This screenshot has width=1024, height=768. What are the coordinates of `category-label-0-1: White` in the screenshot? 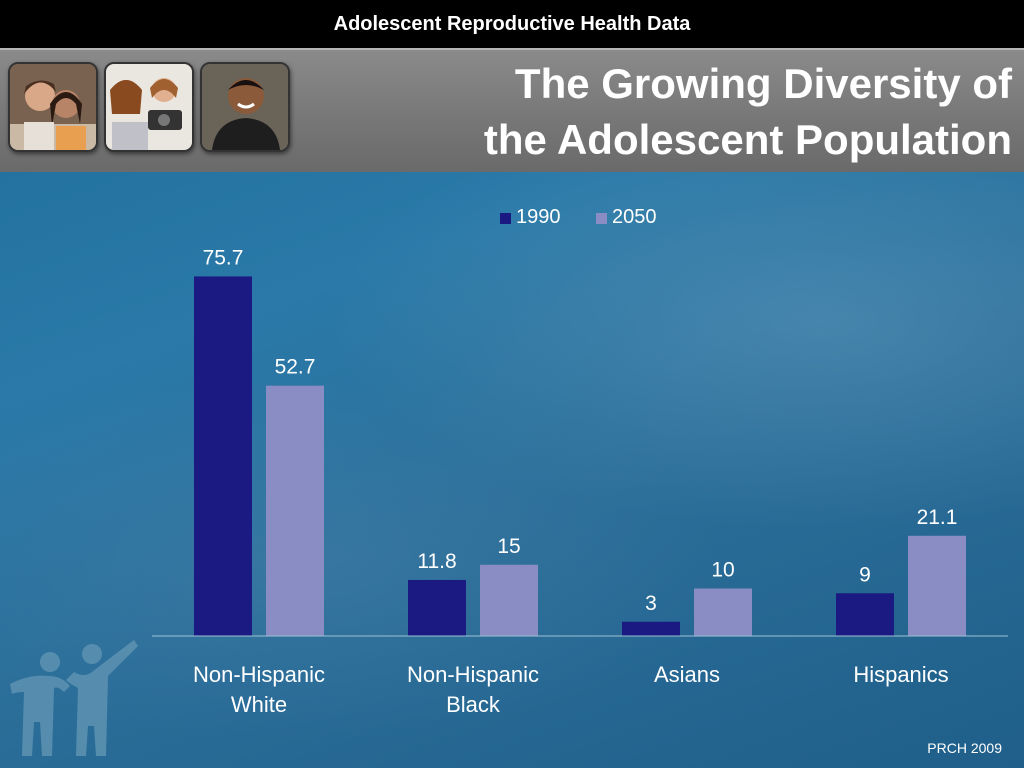 It's located at (259, 704).